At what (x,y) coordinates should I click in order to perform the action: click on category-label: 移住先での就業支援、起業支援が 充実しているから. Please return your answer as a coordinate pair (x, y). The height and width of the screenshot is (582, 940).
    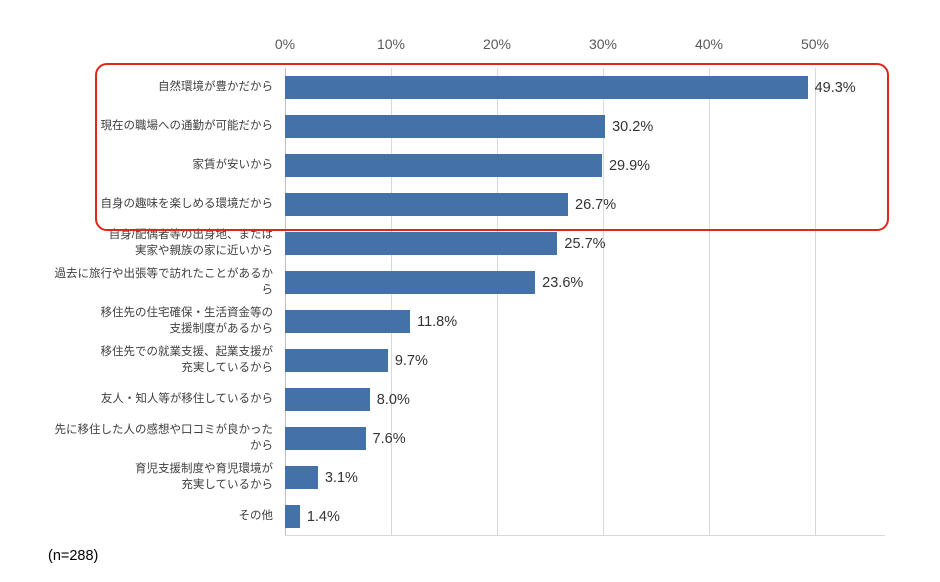
    Looking at the image, I should click on (187, 359).